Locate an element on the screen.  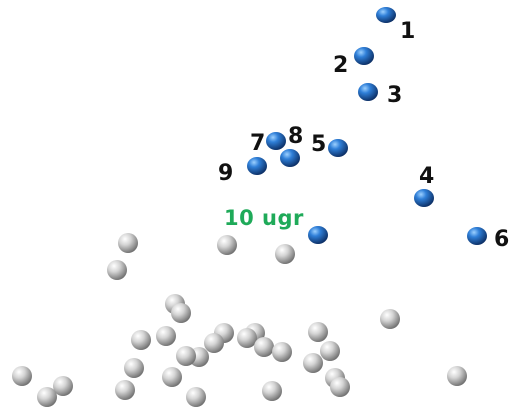
label-2: 2 is located at coordinates (340, 65).